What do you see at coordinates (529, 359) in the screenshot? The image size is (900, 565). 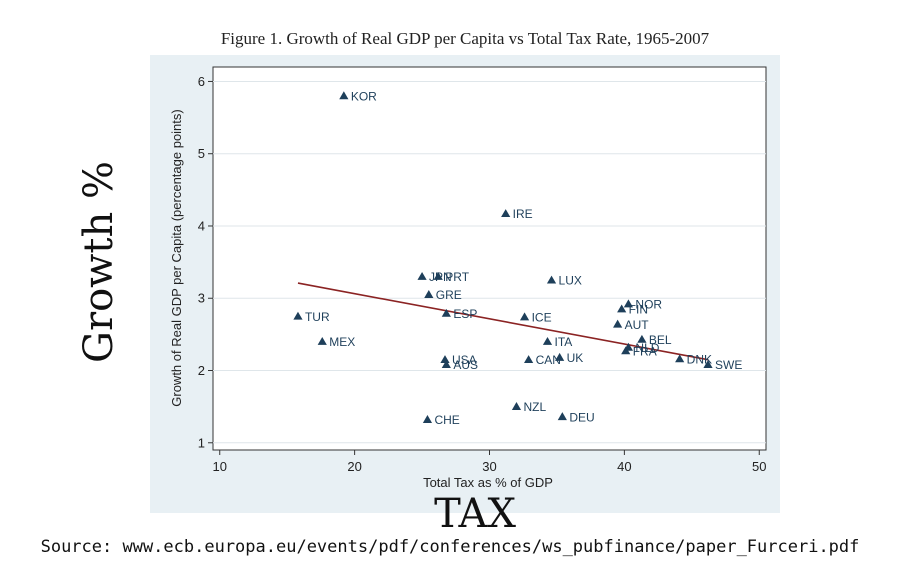 I see `point-marker-can` at bounding box center [529, 359].